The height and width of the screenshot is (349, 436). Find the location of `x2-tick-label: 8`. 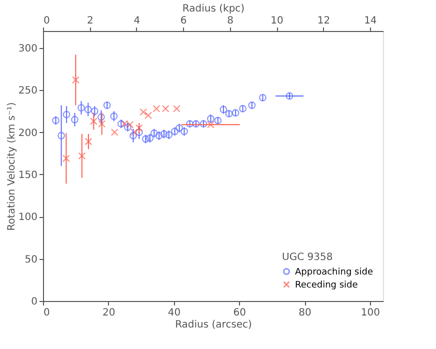

x2-tick-label: 8 is located at coordinates (230, 21).